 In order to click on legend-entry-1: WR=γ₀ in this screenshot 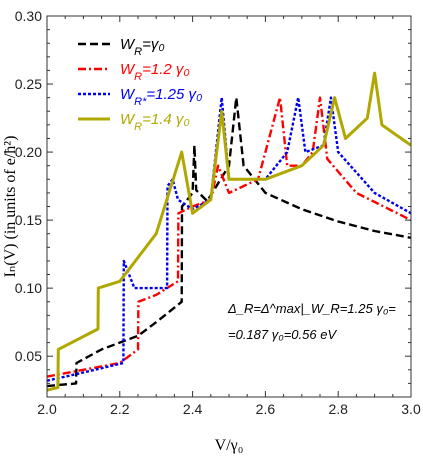, I will do `click(142, 47)`.